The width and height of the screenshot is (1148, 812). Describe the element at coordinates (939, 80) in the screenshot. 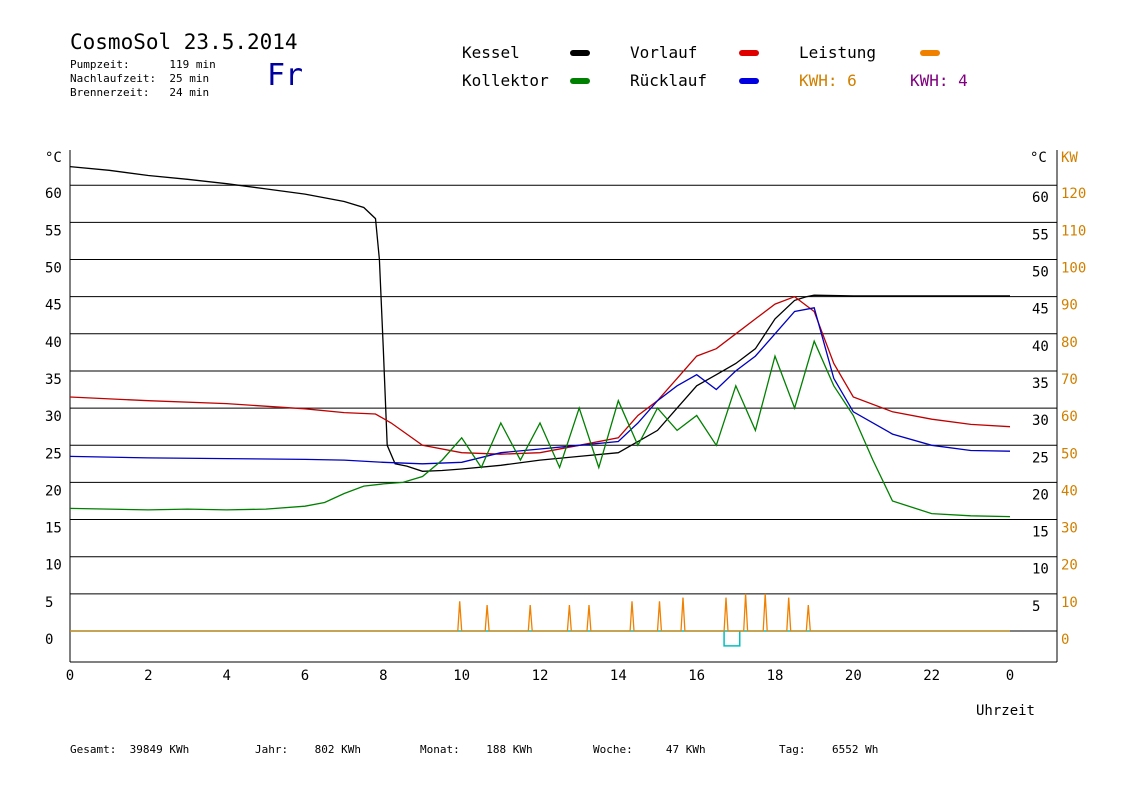

I see `kwh-purple: KWH: 4` at that location.